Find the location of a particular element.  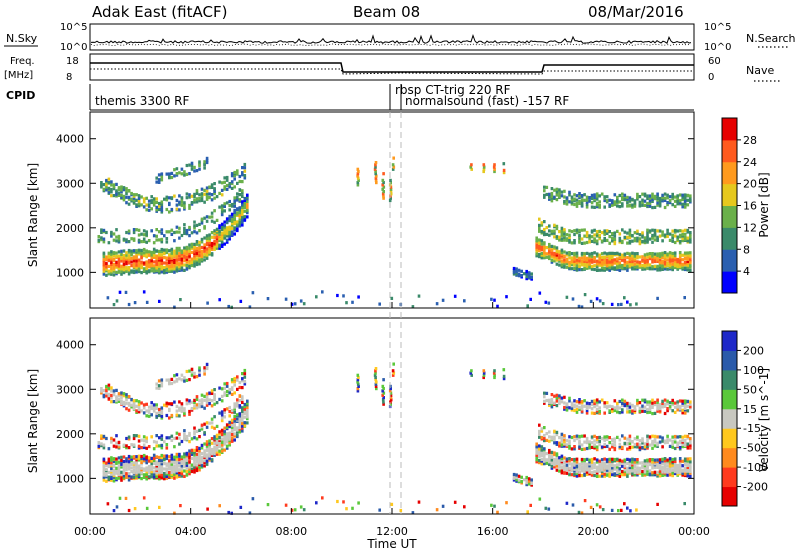

colorbar-tick-label: 24 is located at coordinates (750, 162).